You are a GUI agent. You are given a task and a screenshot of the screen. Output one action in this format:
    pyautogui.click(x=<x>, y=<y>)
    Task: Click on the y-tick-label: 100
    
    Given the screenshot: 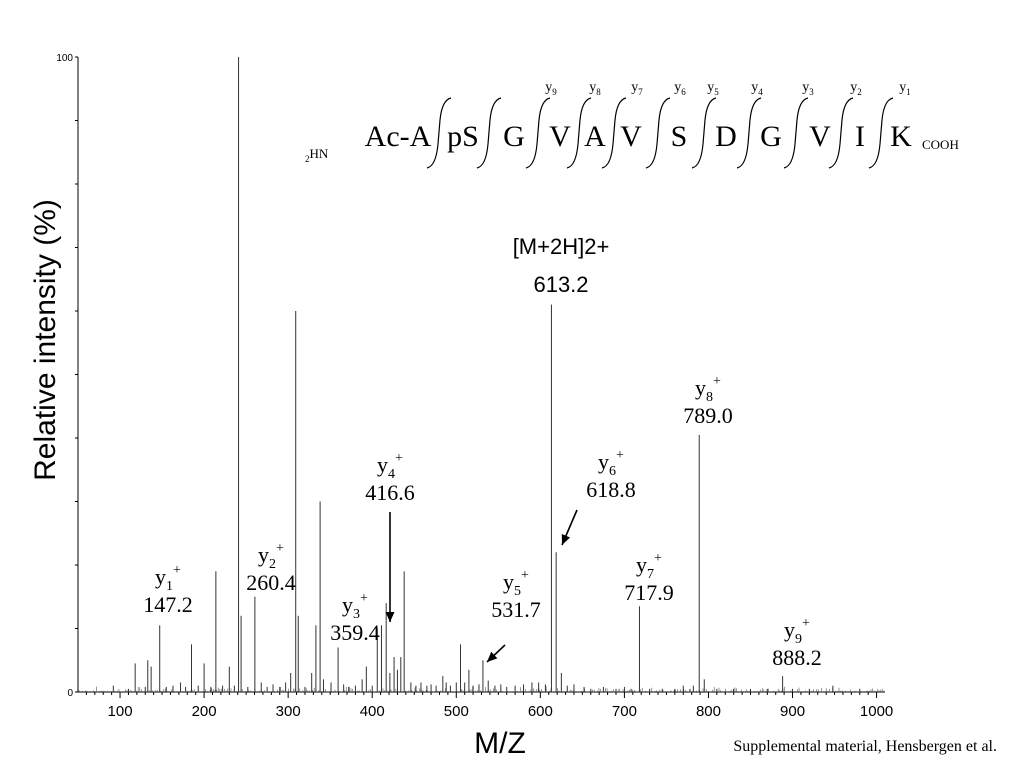 What is the action you would take?
    pyautogui.click(x=64, y=58)
    